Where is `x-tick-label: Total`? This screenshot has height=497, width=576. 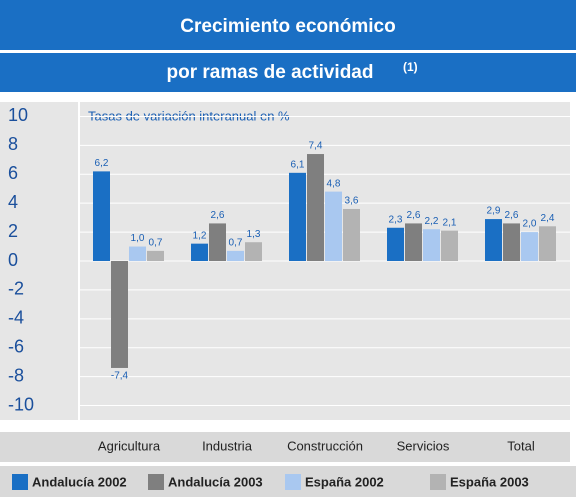
x-tick-label: Total is located at coordinates (521, 445).